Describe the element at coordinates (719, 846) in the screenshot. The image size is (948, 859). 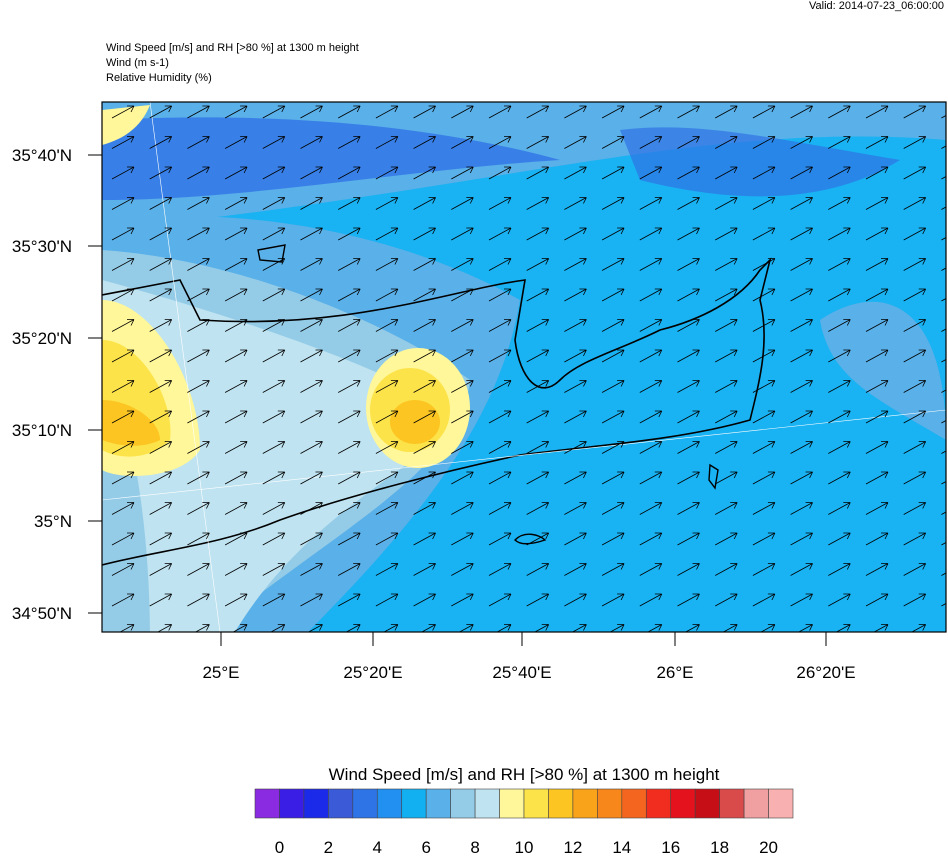
I see `colorbar-label: 18` at that location.